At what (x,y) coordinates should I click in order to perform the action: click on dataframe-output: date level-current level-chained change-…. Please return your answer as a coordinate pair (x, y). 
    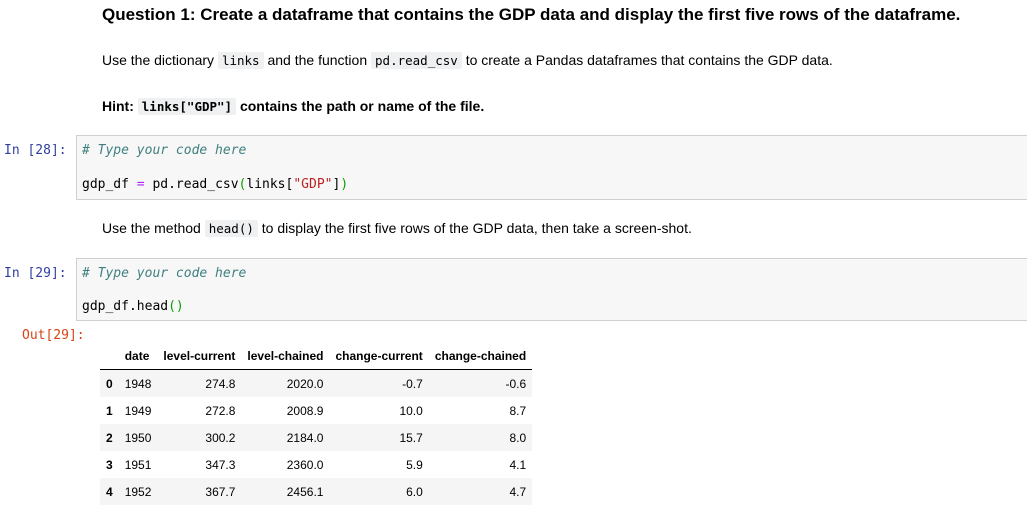
    Looking at the image, I should click on (316, 423).